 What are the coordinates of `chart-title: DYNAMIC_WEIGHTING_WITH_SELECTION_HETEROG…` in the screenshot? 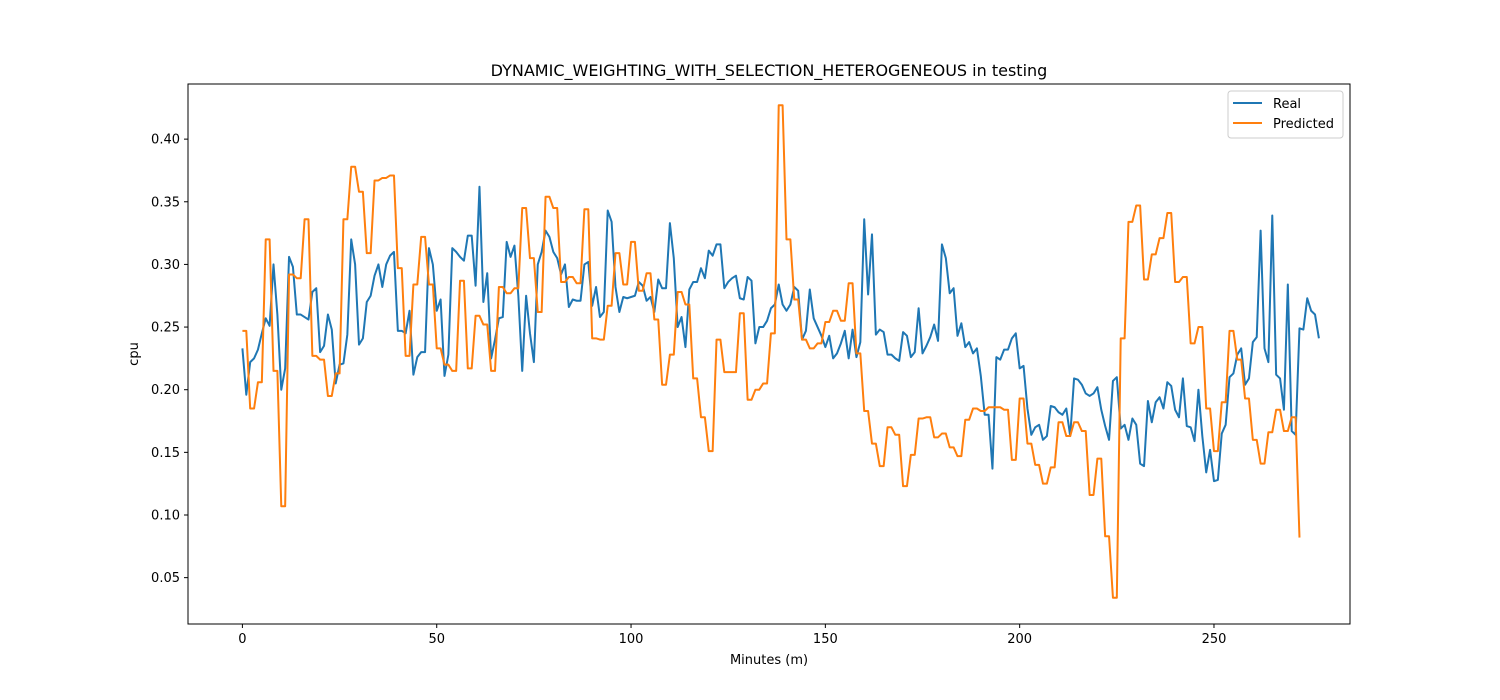 It's located at (769, 71).